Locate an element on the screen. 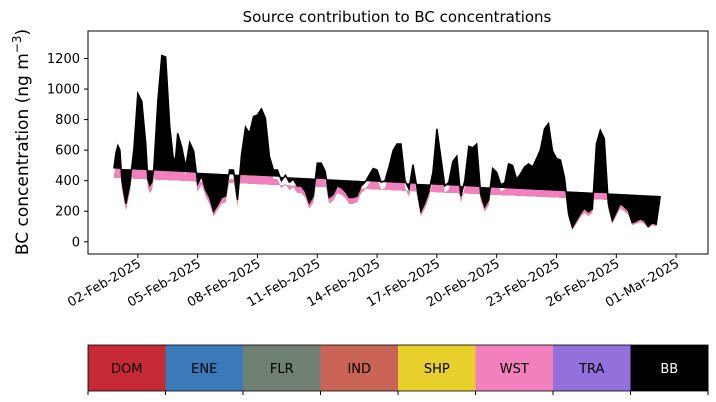 This screenshot has width=716, height=402. legend-label-tra: TRA is located at coordinates (591, 369).